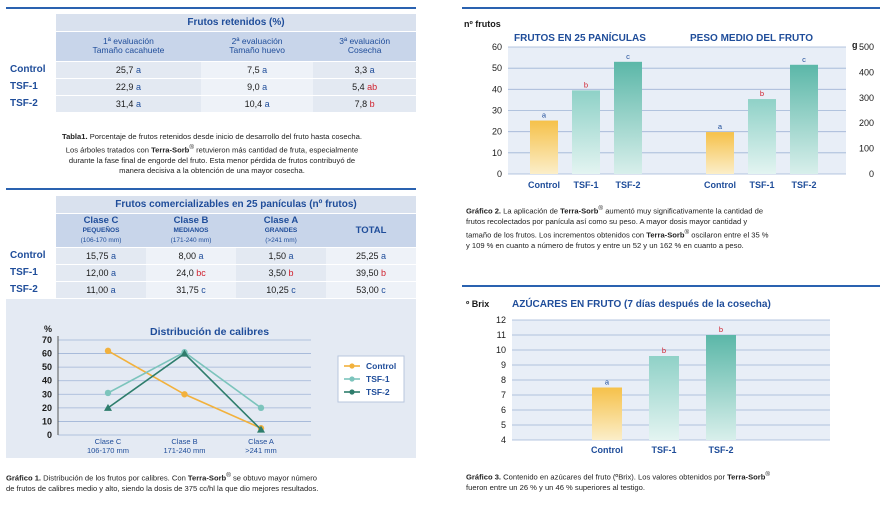 The image size is (886, 511). What do you see at coordinates (501, 320) in the screenshot?
I see `y-tick-label: 12` at bounding box center [501, 320].